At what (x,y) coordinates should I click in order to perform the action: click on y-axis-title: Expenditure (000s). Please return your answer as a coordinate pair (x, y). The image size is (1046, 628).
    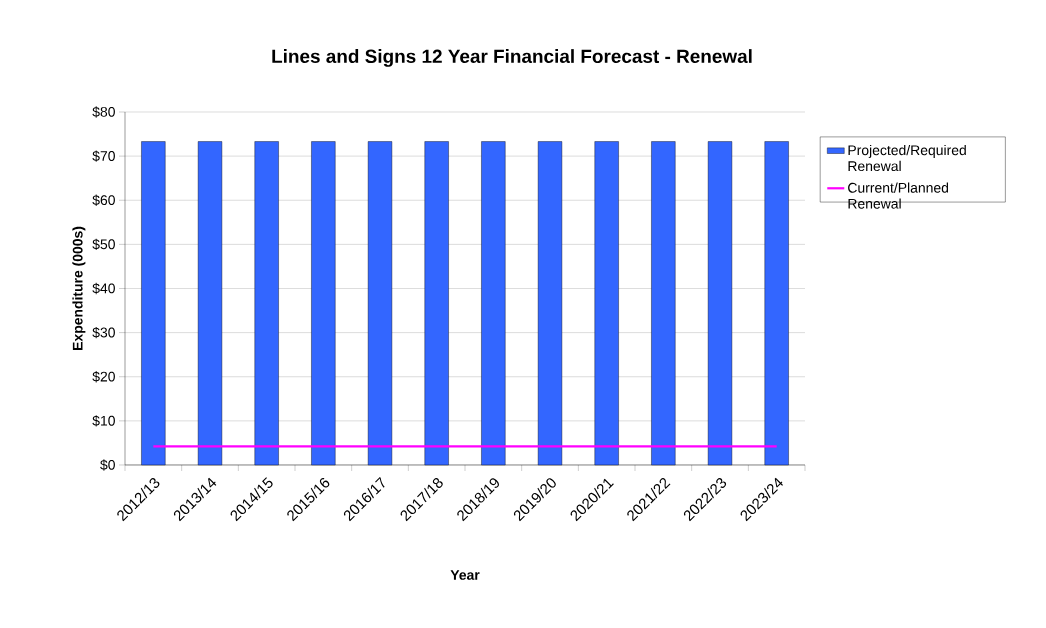
    Looking at the image, I should click on (79, 288).